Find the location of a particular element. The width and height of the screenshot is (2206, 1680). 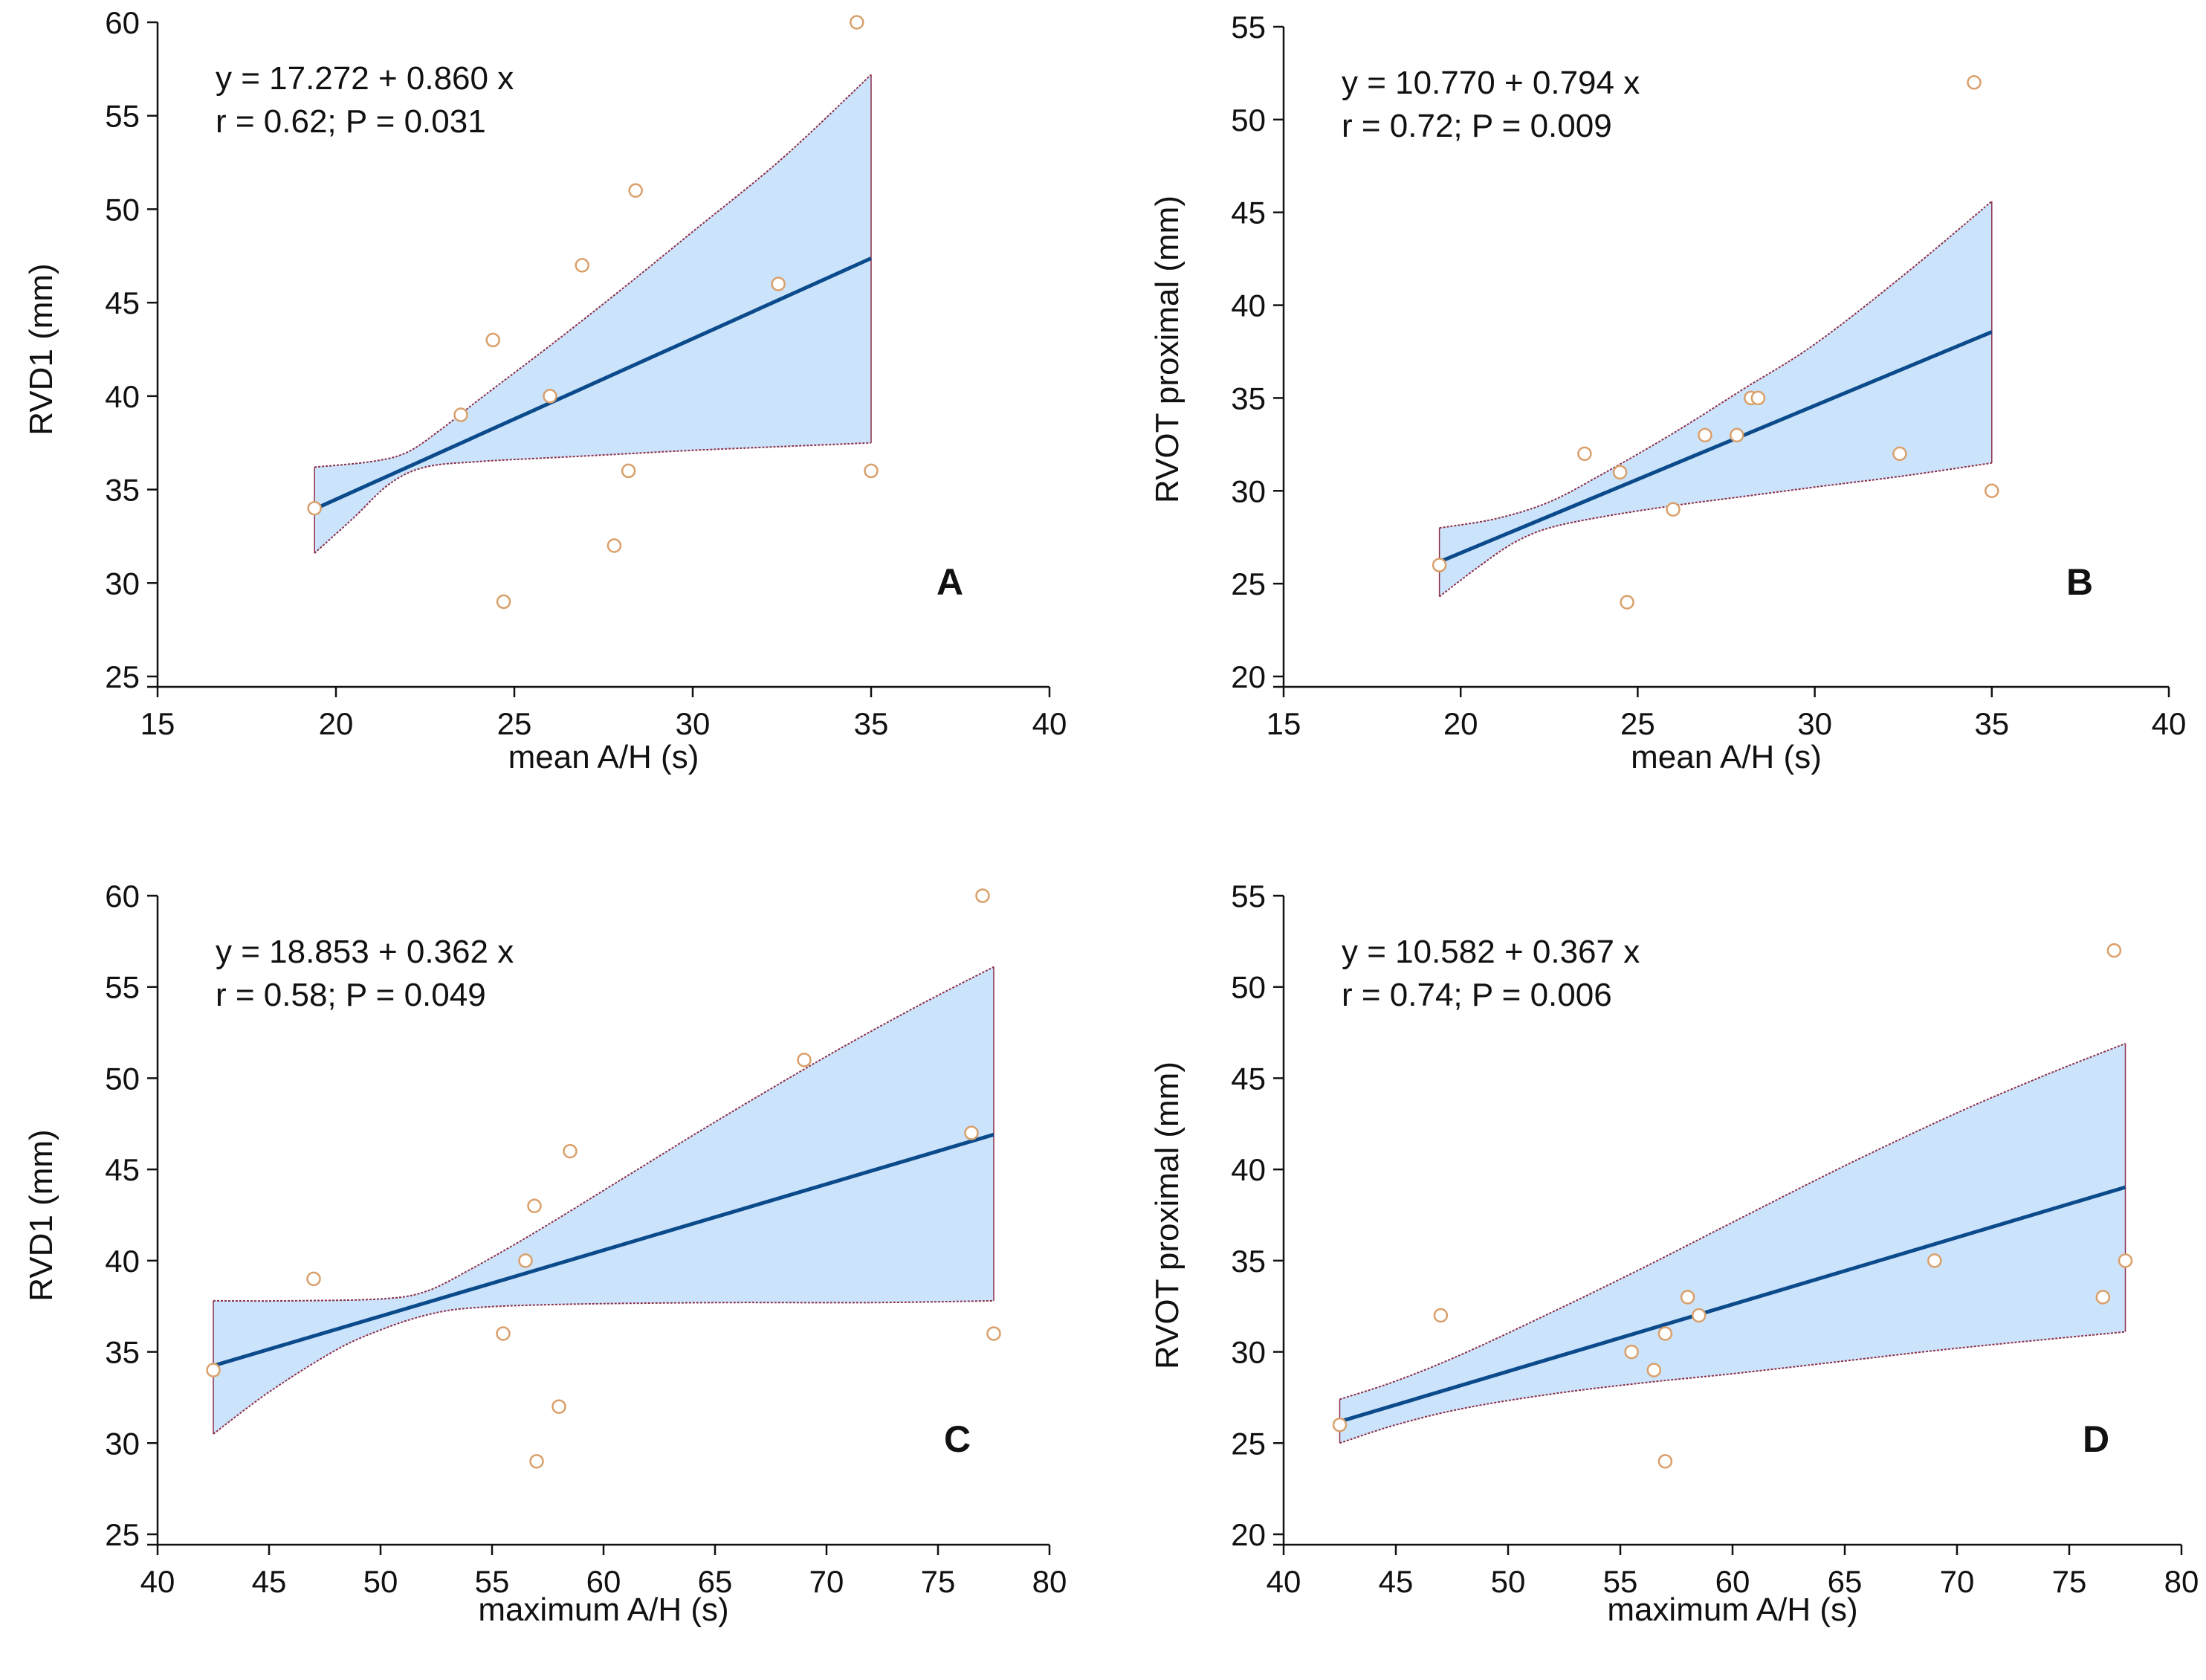

correlation-stats: r = 0.72; P = 0.009 is located at coordinates (1477, 126).